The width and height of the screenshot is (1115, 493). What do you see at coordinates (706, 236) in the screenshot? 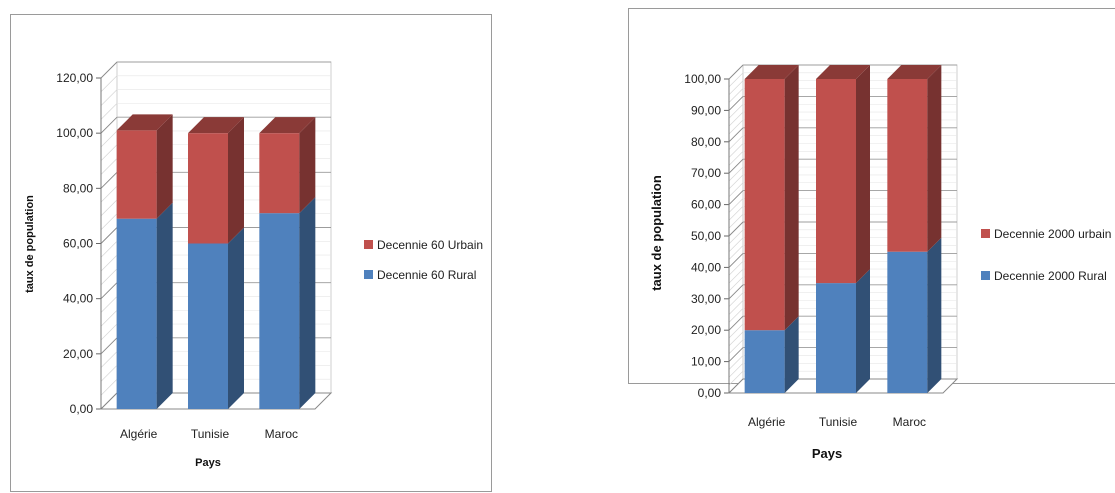
I see `y-tick-label: 50,00` at bounding box center [706, 236].